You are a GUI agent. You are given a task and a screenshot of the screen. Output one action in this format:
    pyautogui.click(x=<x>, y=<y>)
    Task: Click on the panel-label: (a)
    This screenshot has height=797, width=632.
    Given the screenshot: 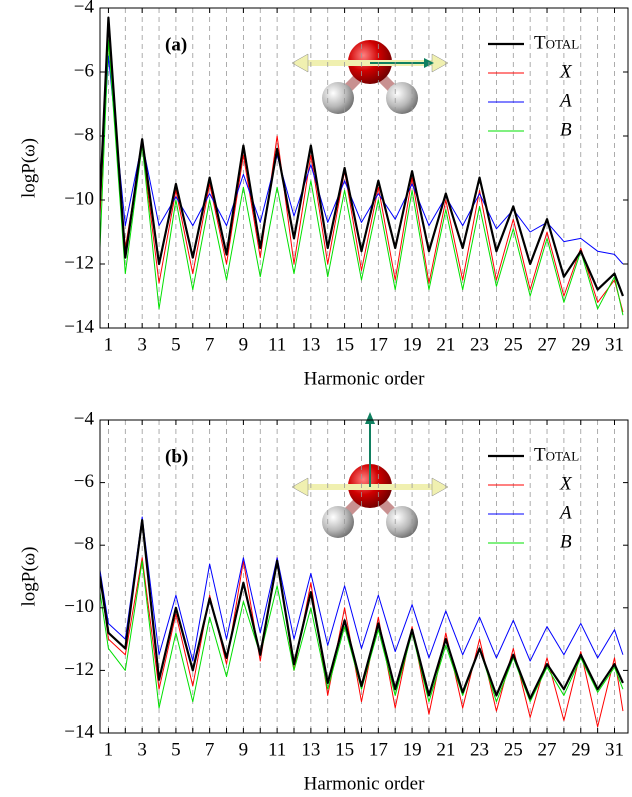 What is the action you would take?
    pyautogui.click(x=176, y=44)
    